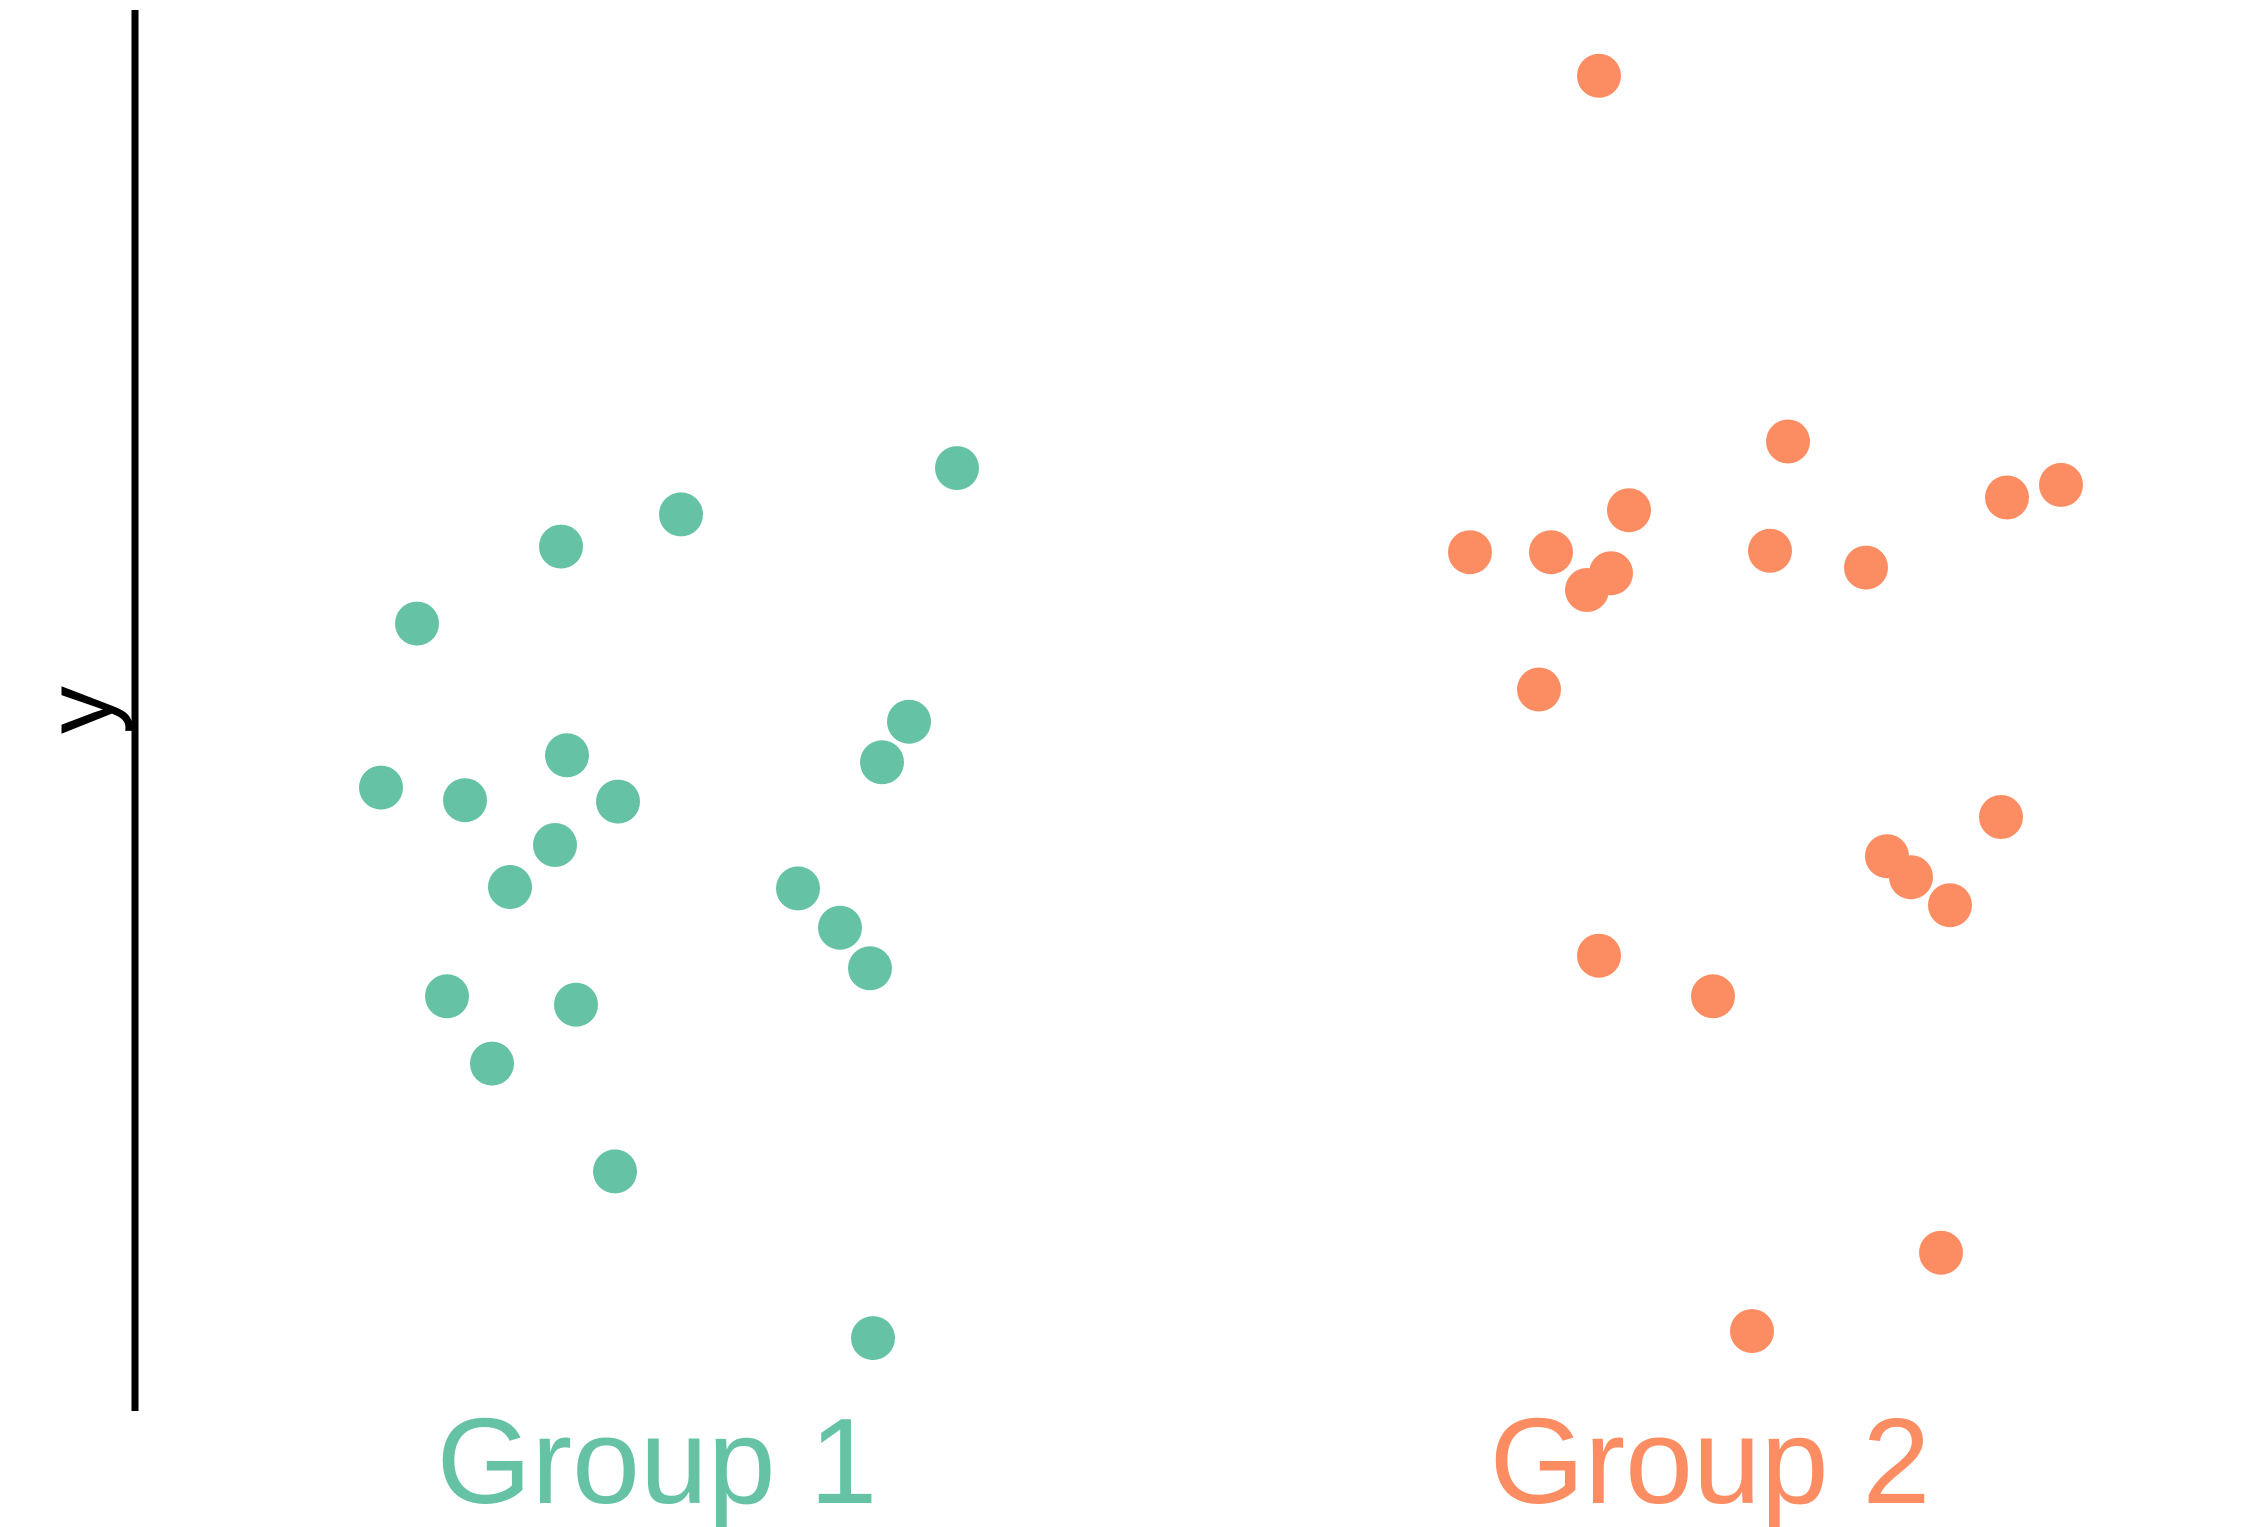 The height and width of the screenshot is (1527, 2242). What do you see at coordinates (657, 1460) in the screenshot?
I see `group-1-tick-label: Group 1` at bounding box center [657, 1460].